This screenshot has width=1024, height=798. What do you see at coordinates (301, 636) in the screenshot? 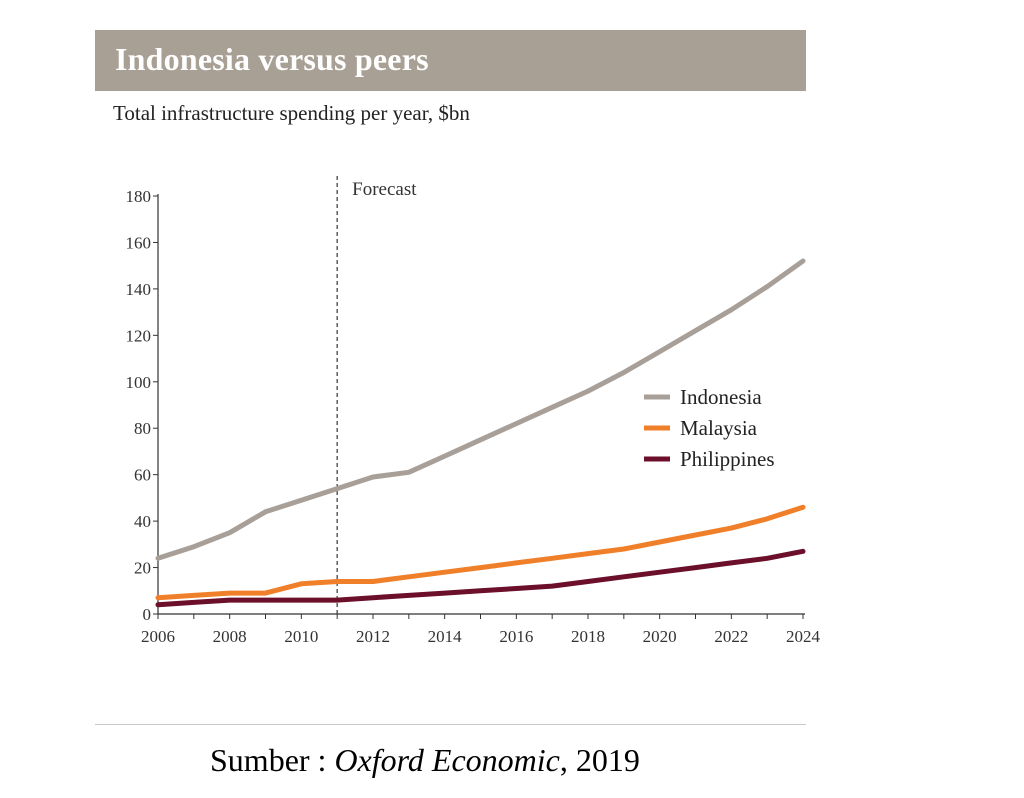
I see `x-tick-label: 2010` at bounding box center [301, 636].